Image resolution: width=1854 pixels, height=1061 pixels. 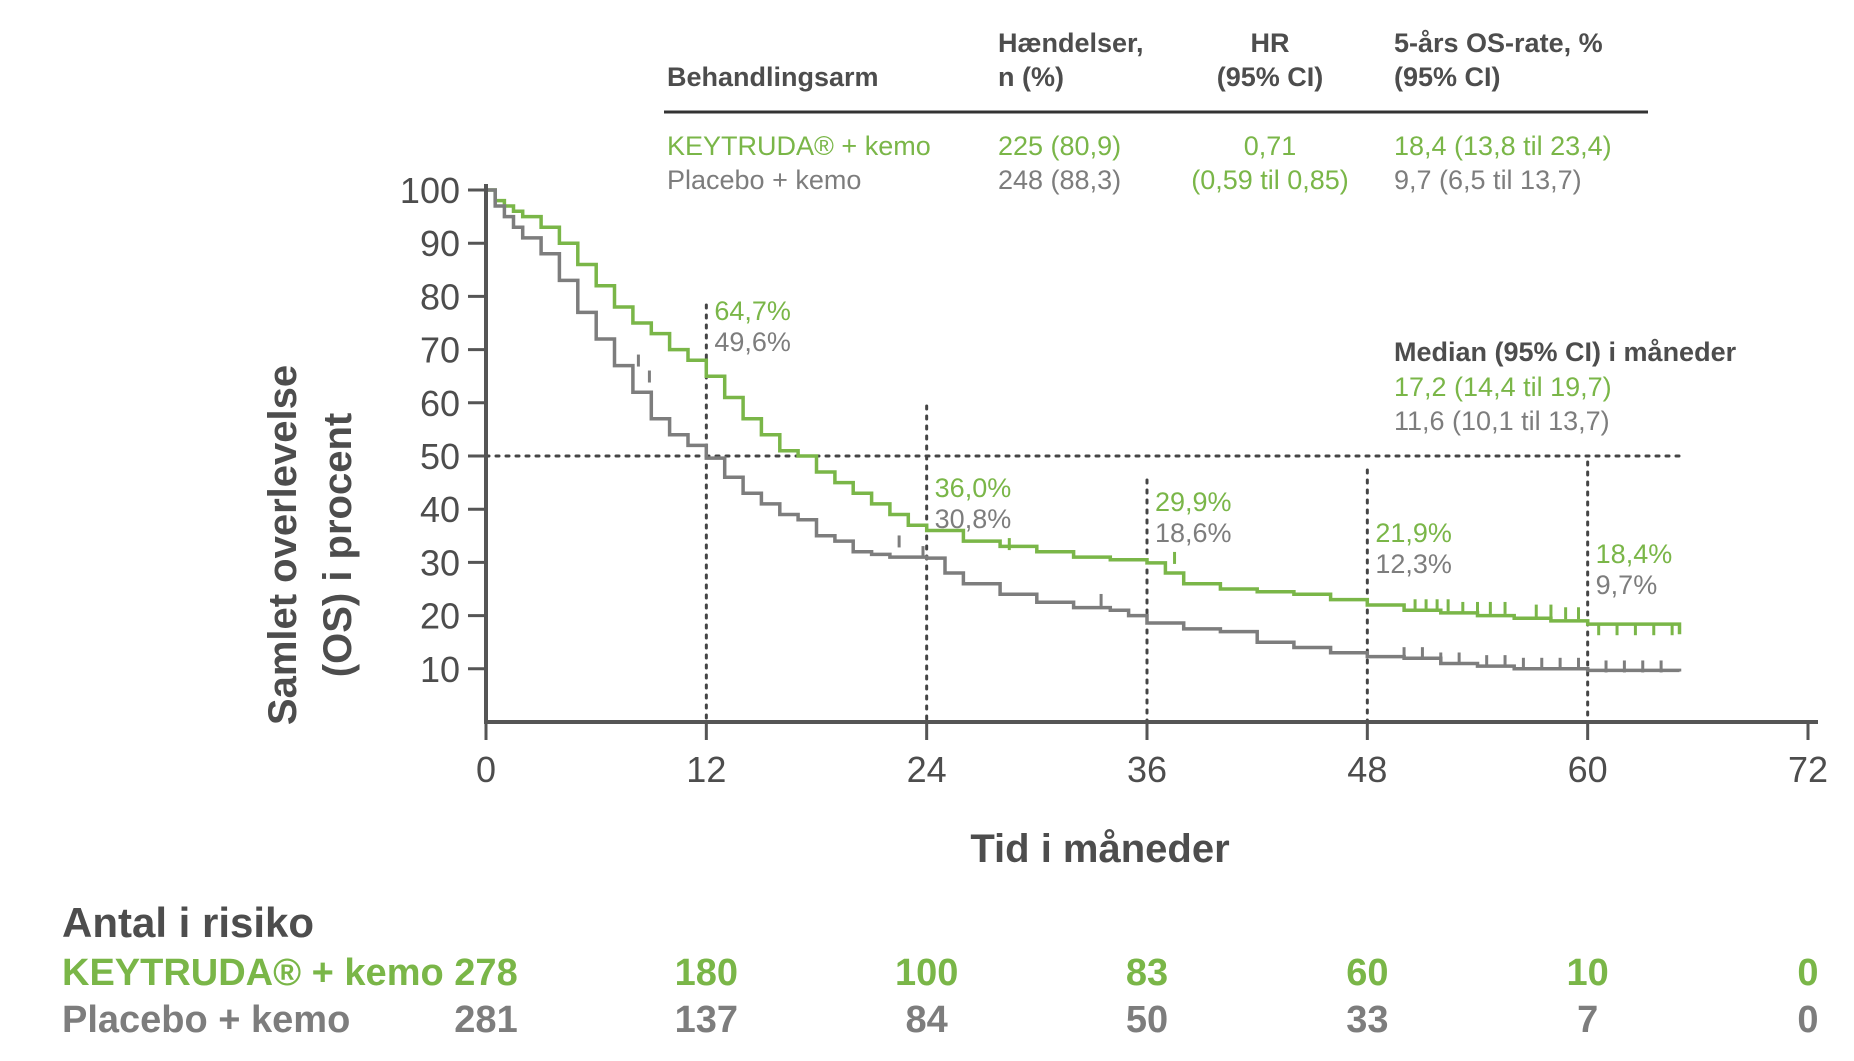 I want to click on at-risk-placebo-value: 50, so click(x=1147, y=1020).